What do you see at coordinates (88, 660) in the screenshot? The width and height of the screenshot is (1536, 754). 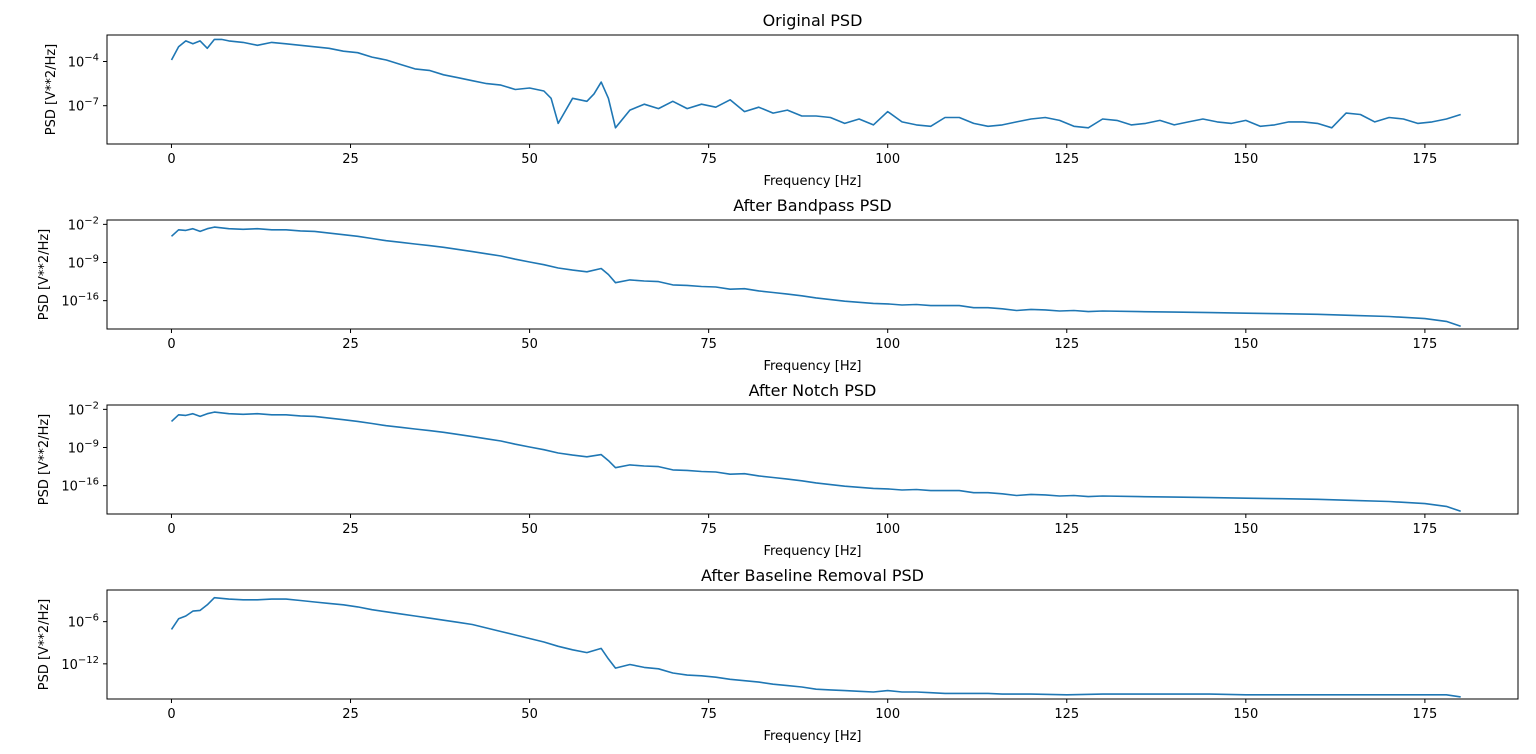 I see `y-tick-exponent: −12` at bounding box center [88, 660].